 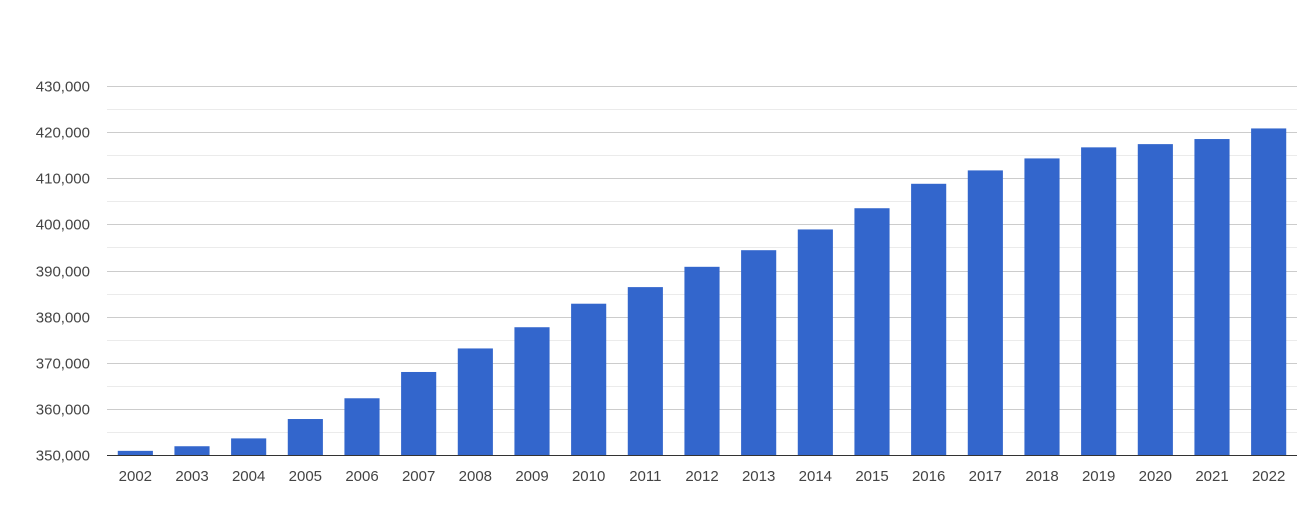 What do you see at coordinates (1155, 476) in the screenshot?
I see `x-tick-label: 2020` at bounding box center [1155, 476].